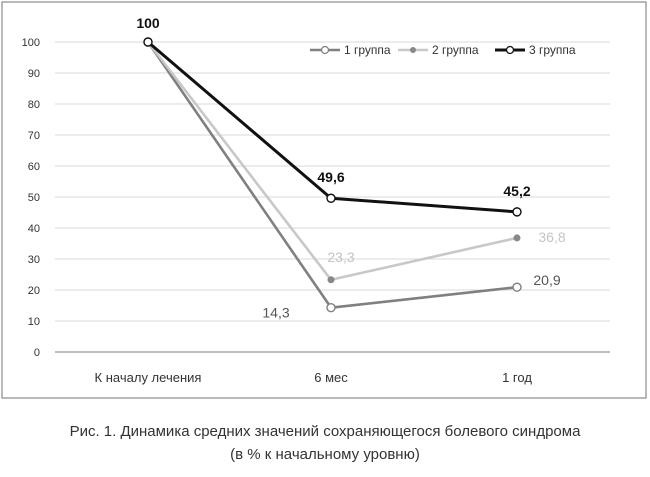  What do you see at coordinates (551, 237) in the screenshot?
I see `data-label: 36,8` at bounding box center [551, 237].